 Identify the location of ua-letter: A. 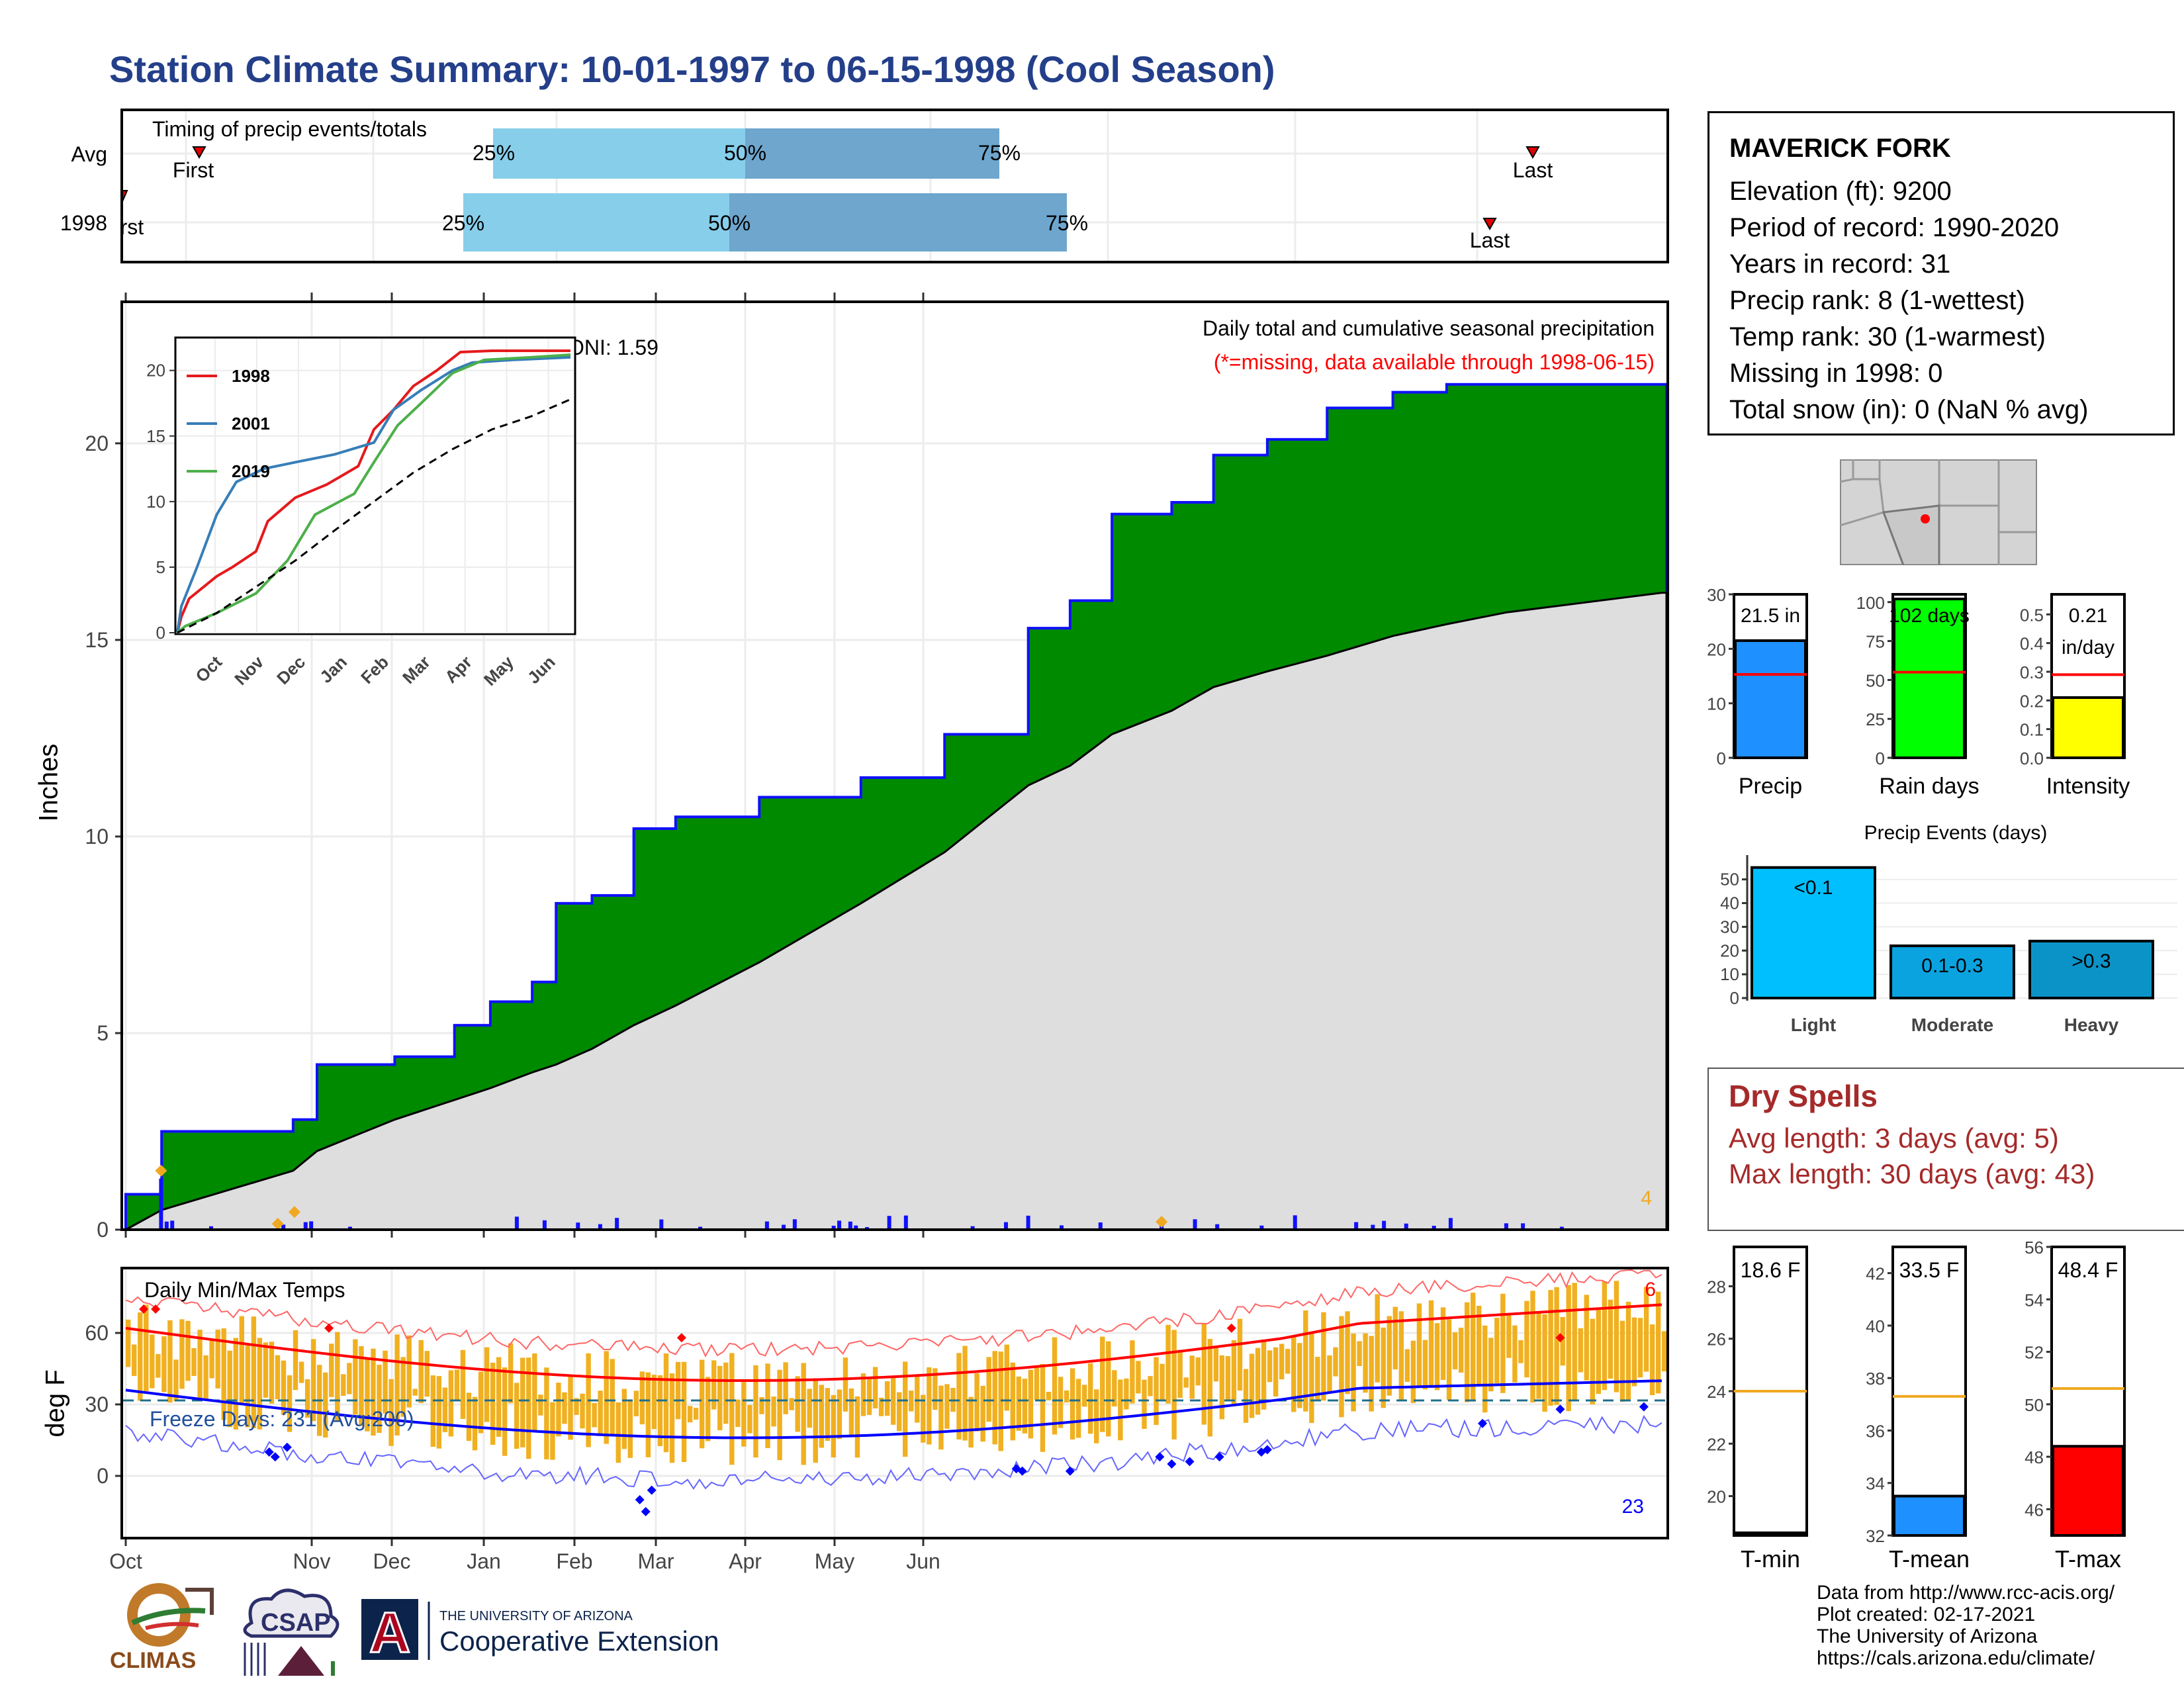
(390, 1633).